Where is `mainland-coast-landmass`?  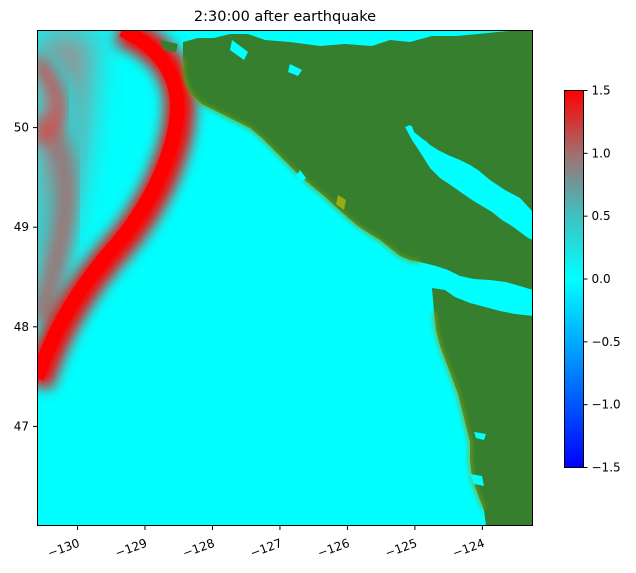 mainland-coast-landmass is located at coordinates (471, 158).